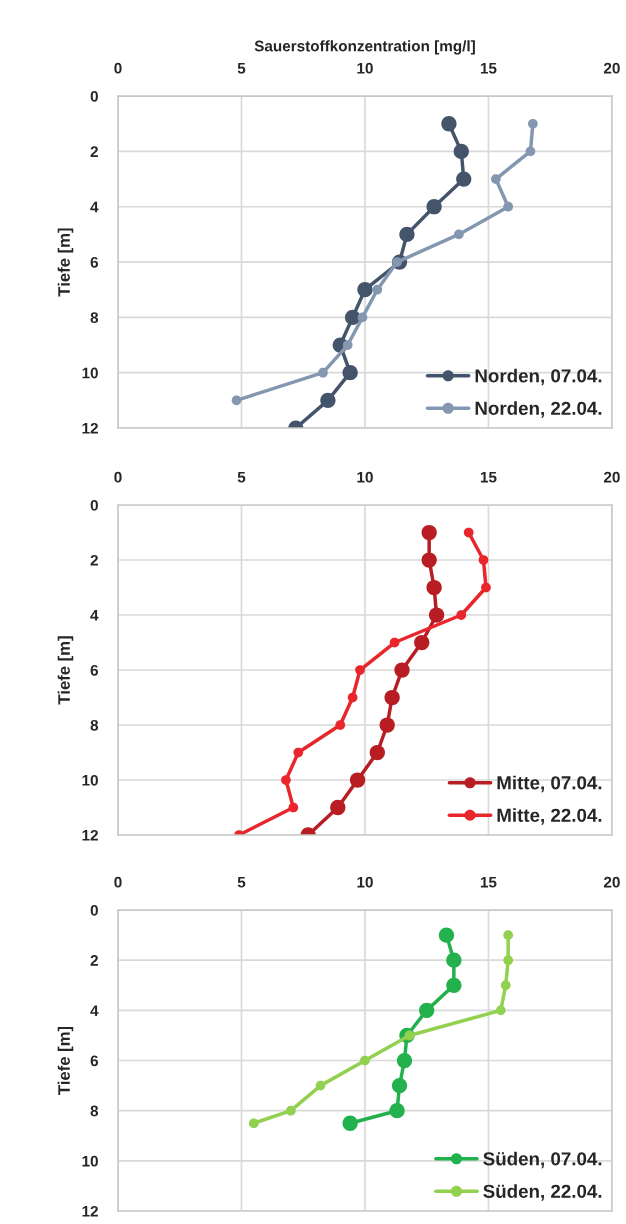 Image resolution: width=626 pixels, height=1224 pixels. I want to click on legend-label: Süden, 07.04., so click(542, 1160).